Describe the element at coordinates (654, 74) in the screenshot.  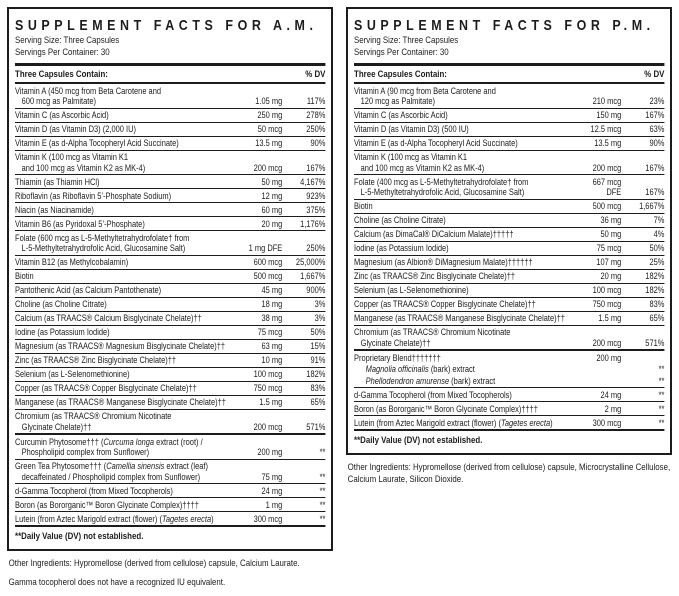
I see `pm-dv-header: % DV` at that location.